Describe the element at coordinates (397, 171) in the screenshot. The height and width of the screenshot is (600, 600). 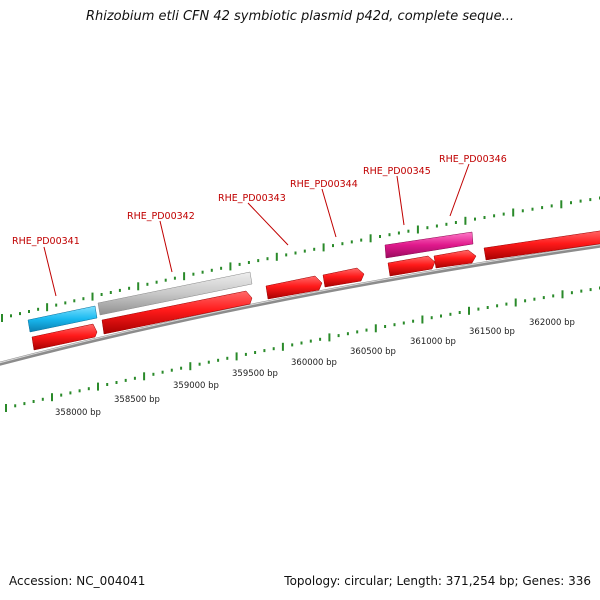
I see `gene-label-rhe-pd00345: RHE_PD00345` at that location.